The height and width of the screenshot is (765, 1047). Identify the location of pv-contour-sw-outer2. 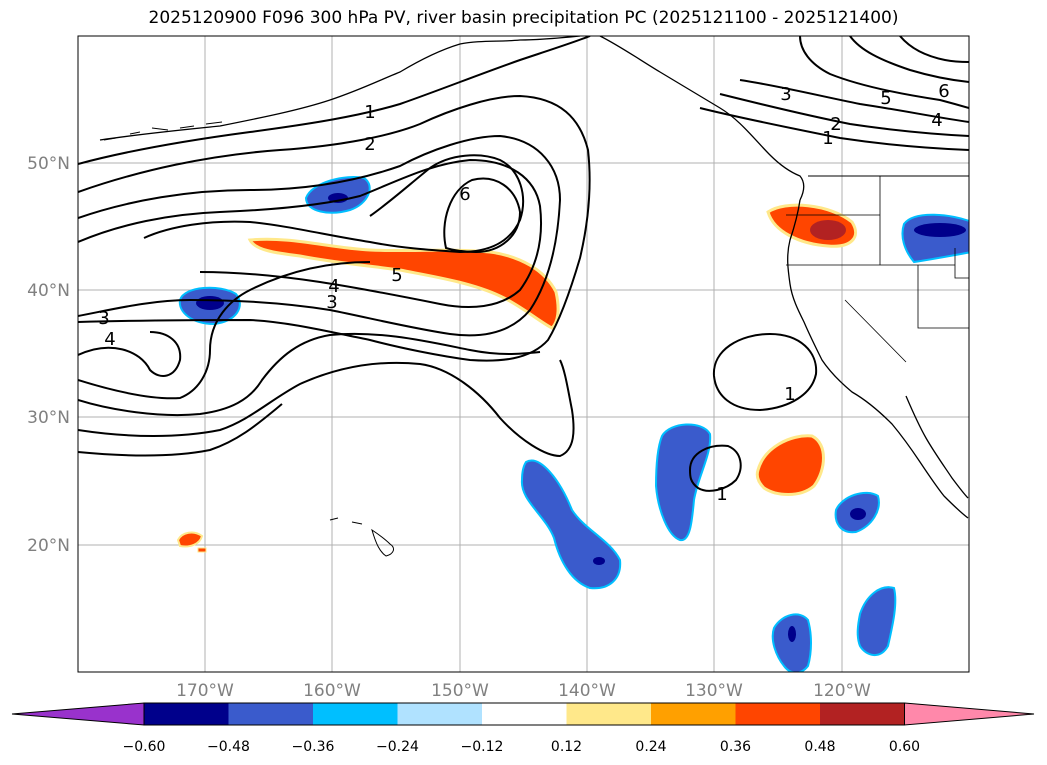
(180, 430).